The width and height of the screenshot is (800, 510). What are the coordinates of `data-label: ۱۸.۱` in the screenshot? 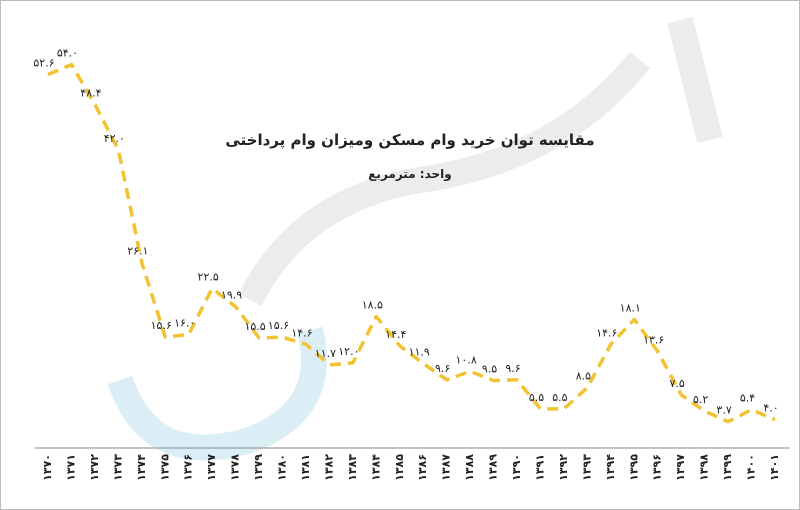 It's located at (630, 307).